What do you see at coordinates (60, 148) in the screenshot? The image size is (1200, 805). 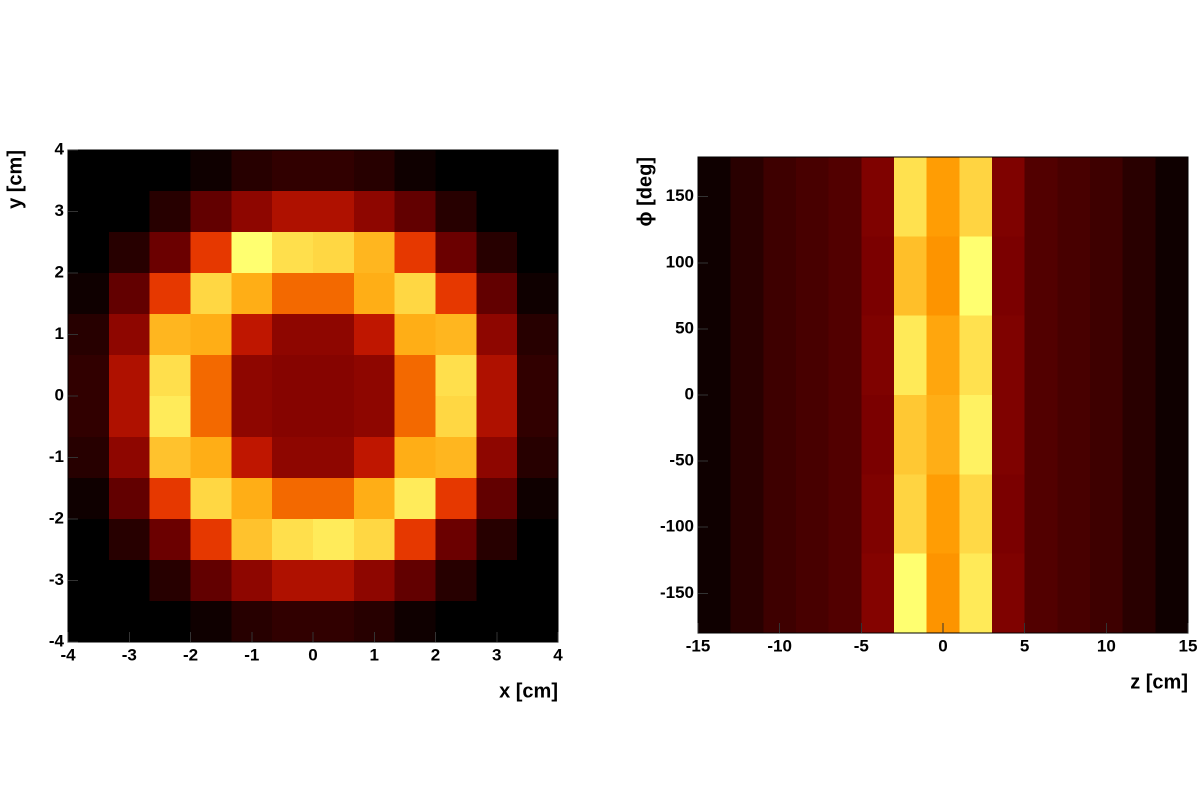 I see `y-tick-label: 4` at bounding box center [60, 148].